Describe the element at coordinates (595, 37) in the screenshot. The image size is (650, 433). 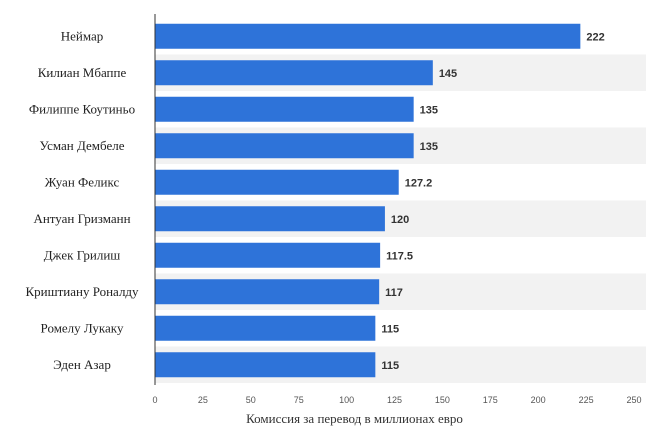
I see `value-label: 222` at that location.